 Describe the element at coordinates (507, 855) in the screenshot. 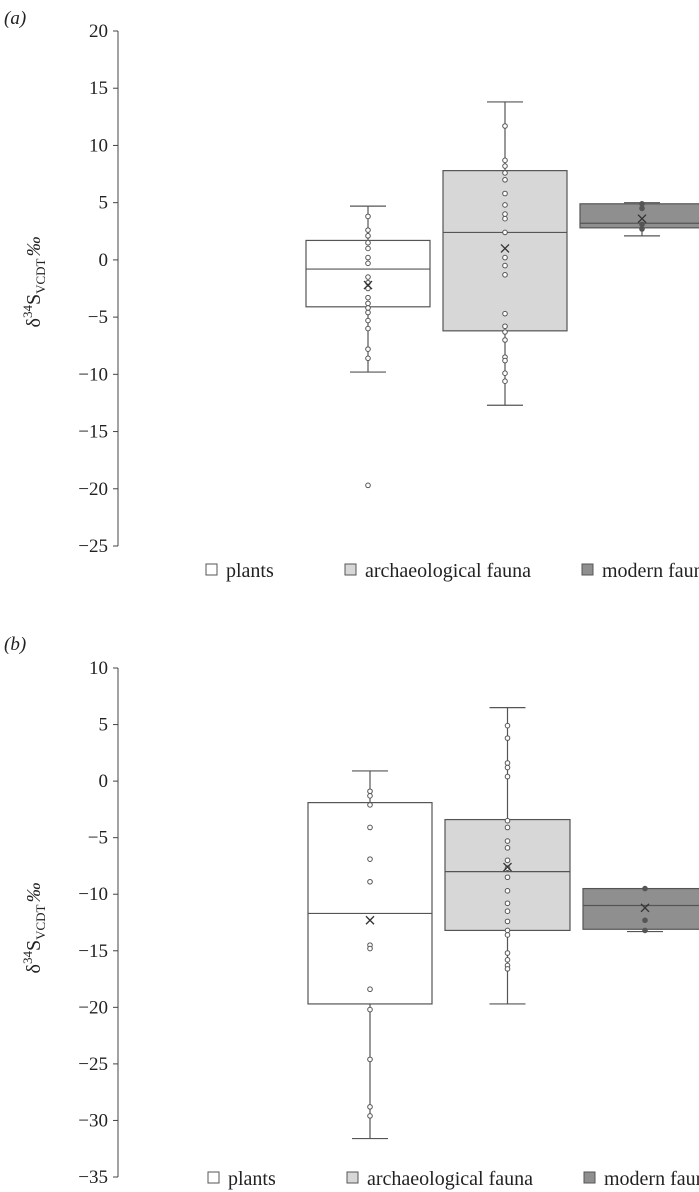

I see `panel-b-box-archaeological-fauna` at that location.